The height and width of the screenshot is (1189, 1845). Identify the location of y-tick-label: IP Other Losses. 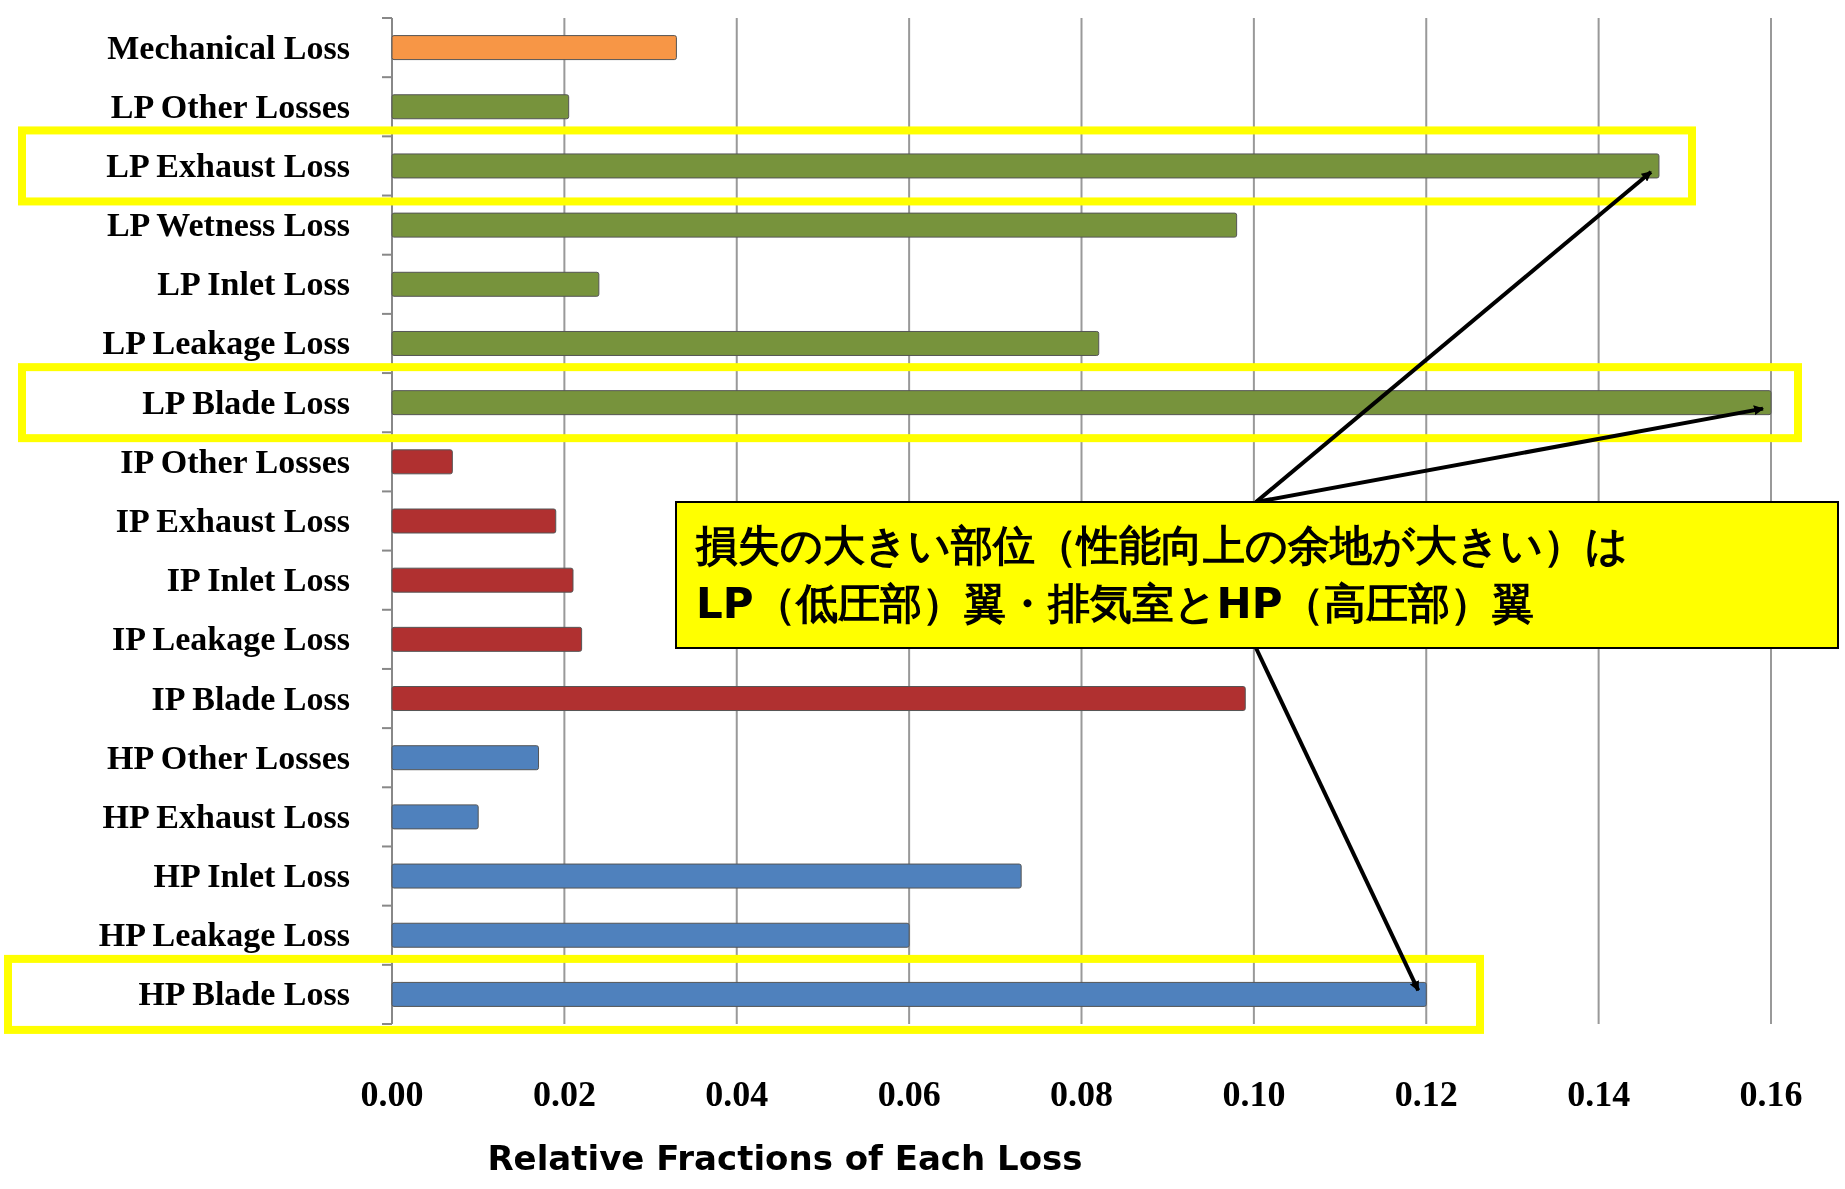
(235, 461).